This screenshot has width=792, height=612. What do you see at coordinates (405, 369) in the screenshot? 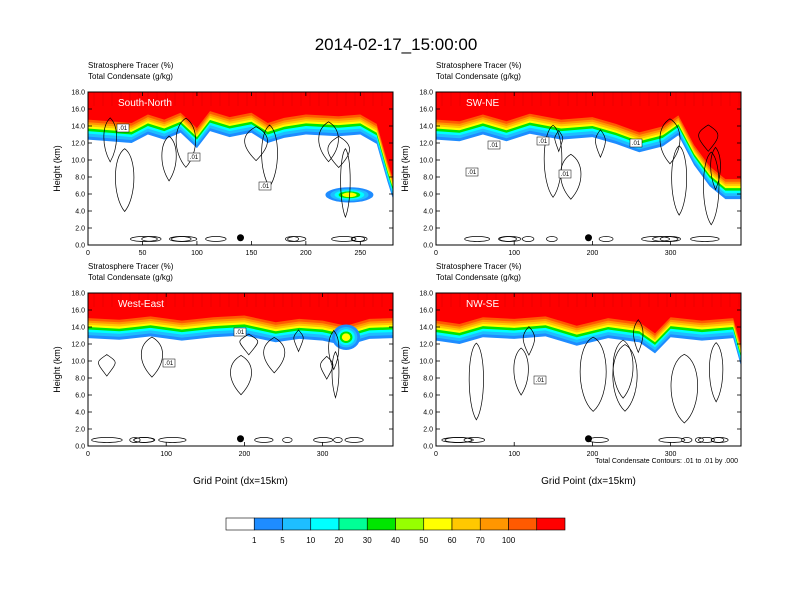
I see `y-axis-label: Height (km)` at bounding box center [405, 369].